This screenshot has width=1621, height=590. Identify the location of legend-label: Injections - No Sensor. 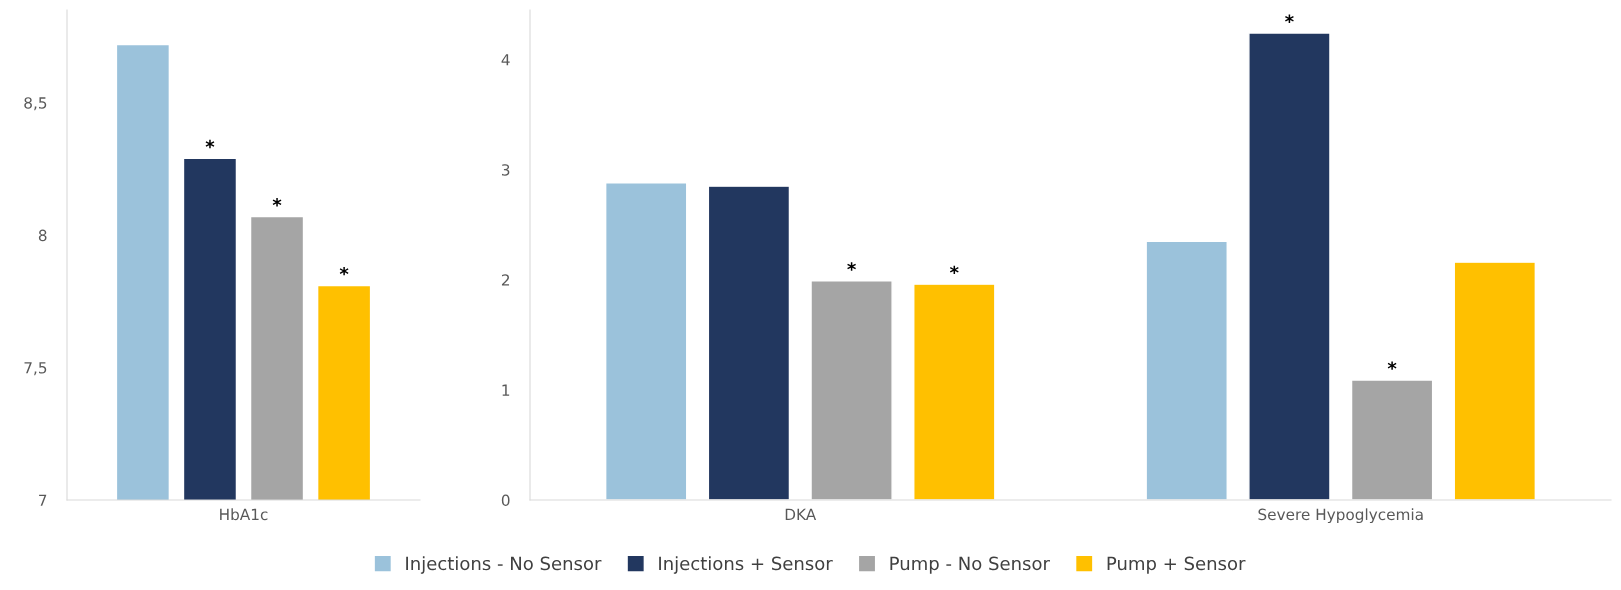
(504, 565).